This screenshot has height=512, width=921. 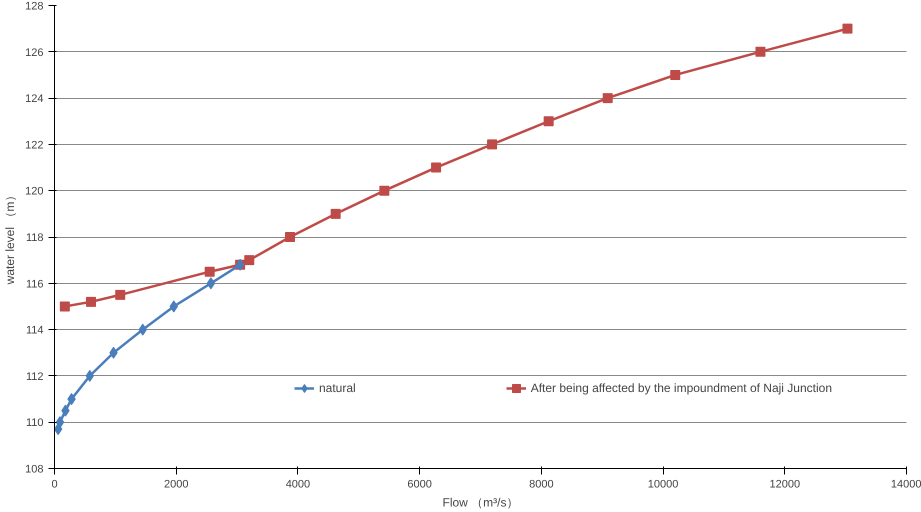 I want to click on y-tick-label: 108, so click(x=34, y=470).